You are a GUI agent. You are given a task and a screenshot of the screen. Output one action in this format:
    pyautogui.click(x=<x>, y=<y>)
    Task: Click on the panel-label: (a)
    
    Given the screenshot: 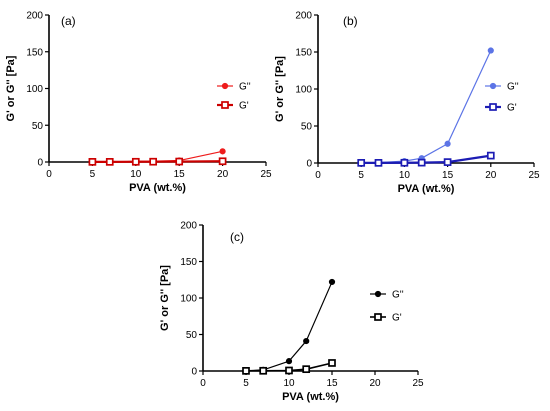 What is the action you would take?
    pyautogui.click(x=68, y=21)
    